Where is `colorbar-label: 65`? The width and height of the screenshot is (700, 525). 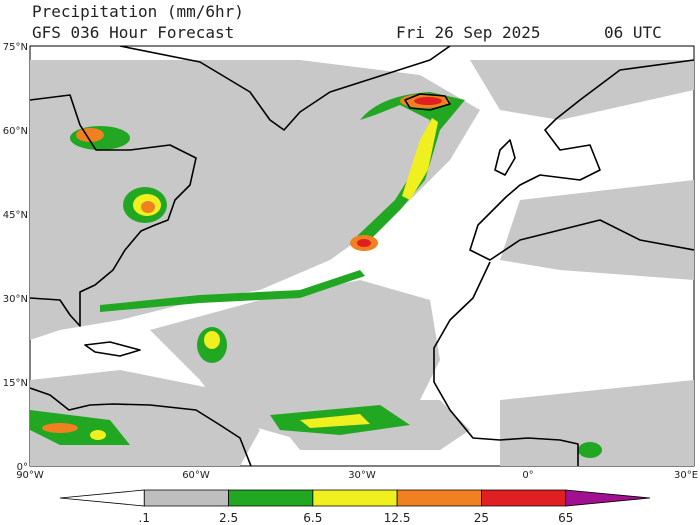 colorbar-label: 65 is located at coordinates (565, 518).